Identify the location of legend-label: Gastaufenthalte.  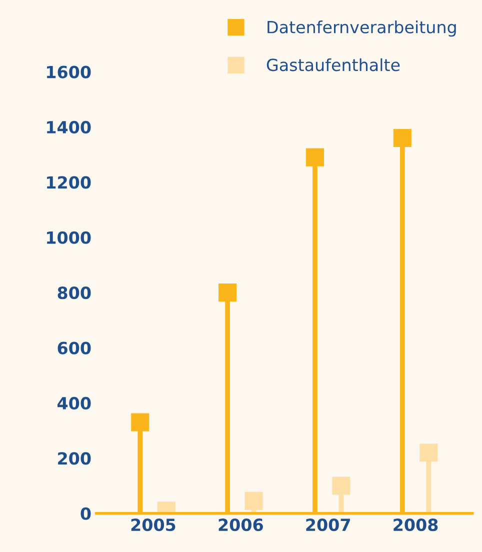
(333, 65).